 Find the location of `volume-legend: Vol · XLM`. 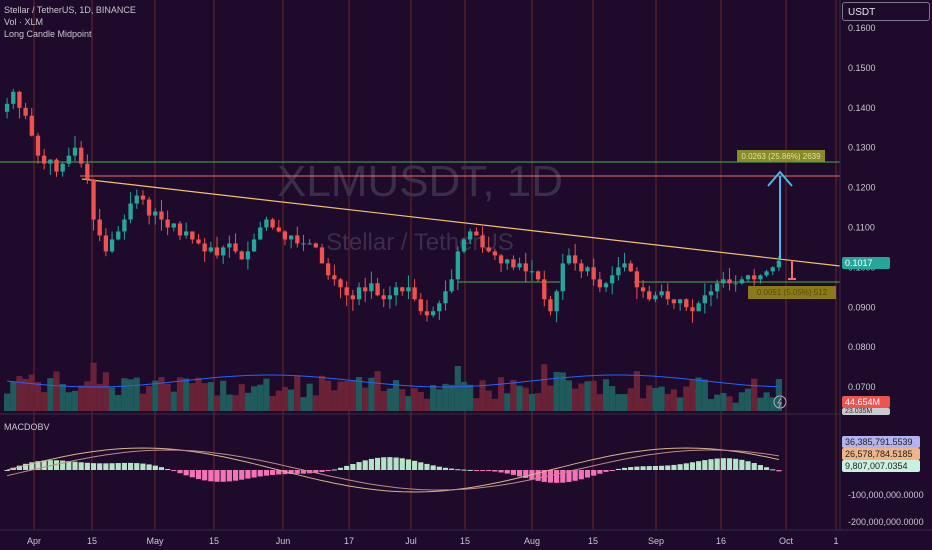

volume-legend: Vol · XLM is located at coordinates (24, 22).